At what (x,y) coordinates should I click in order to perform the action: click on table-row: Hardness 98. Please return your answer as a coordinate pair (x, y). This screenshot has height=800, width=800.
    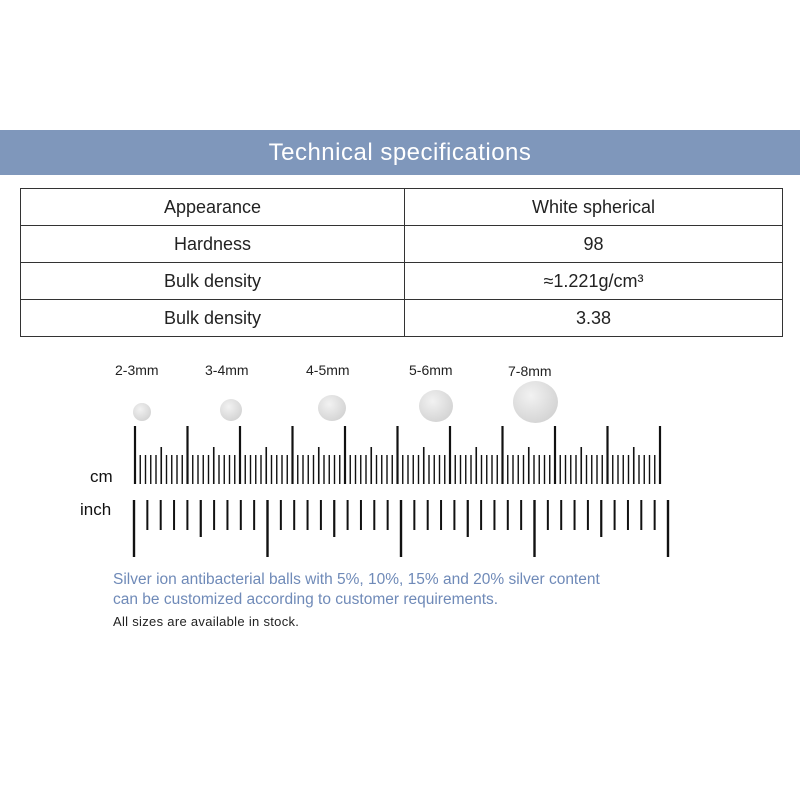
    Looking at the image, I should click on (401, 244).